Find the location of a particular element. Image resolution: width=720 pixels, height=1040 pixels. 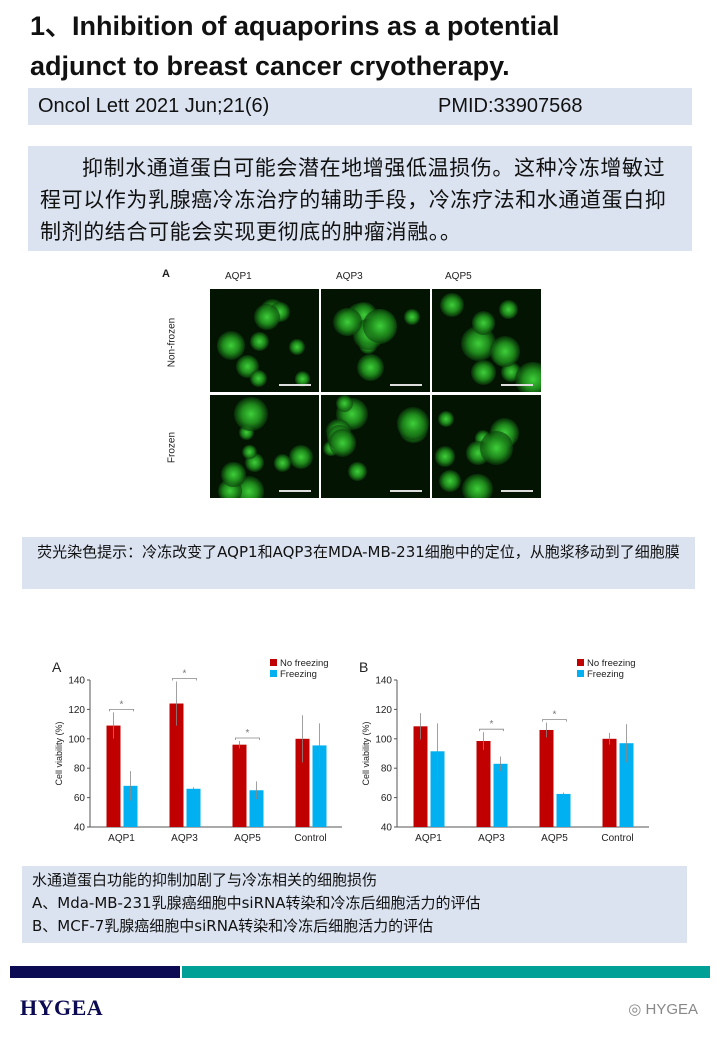

fluorescence-figure: A AQP1 AQP3 AQP5 Non-frozen Frozen is located at coordinates (350, 383).